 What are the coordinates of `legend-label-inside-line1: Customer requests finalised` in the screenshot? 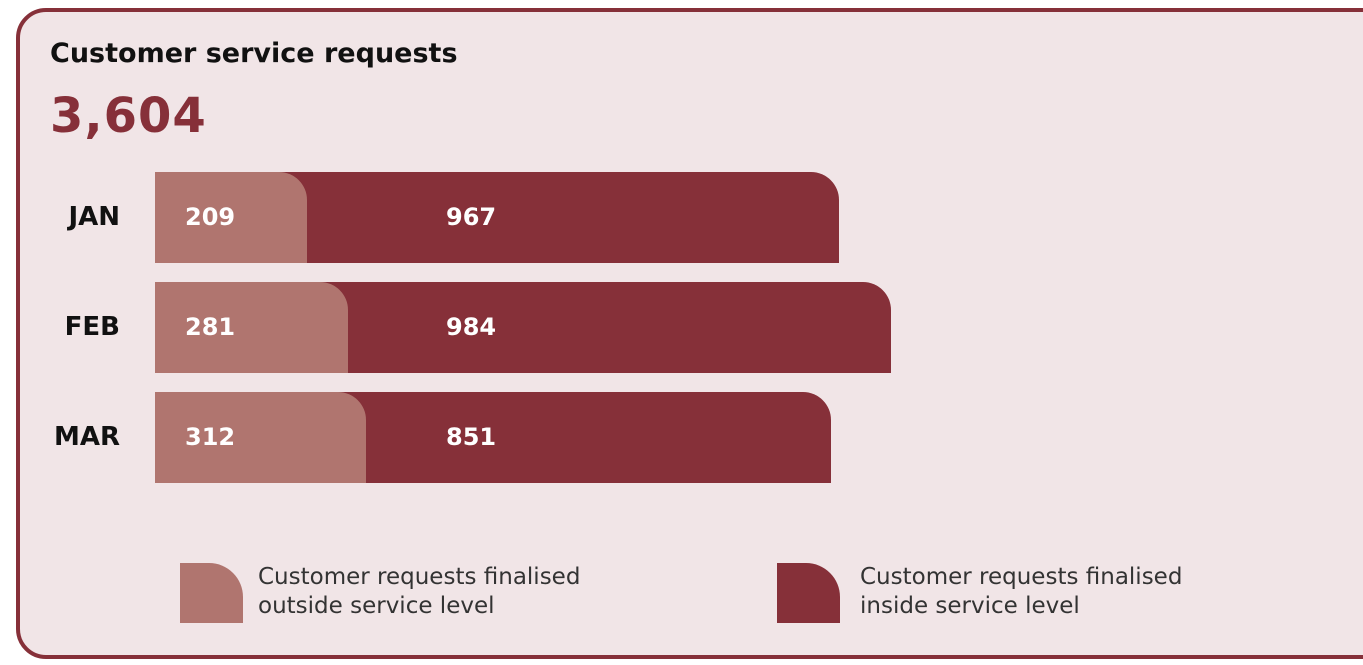 It's located at (1021, 577).